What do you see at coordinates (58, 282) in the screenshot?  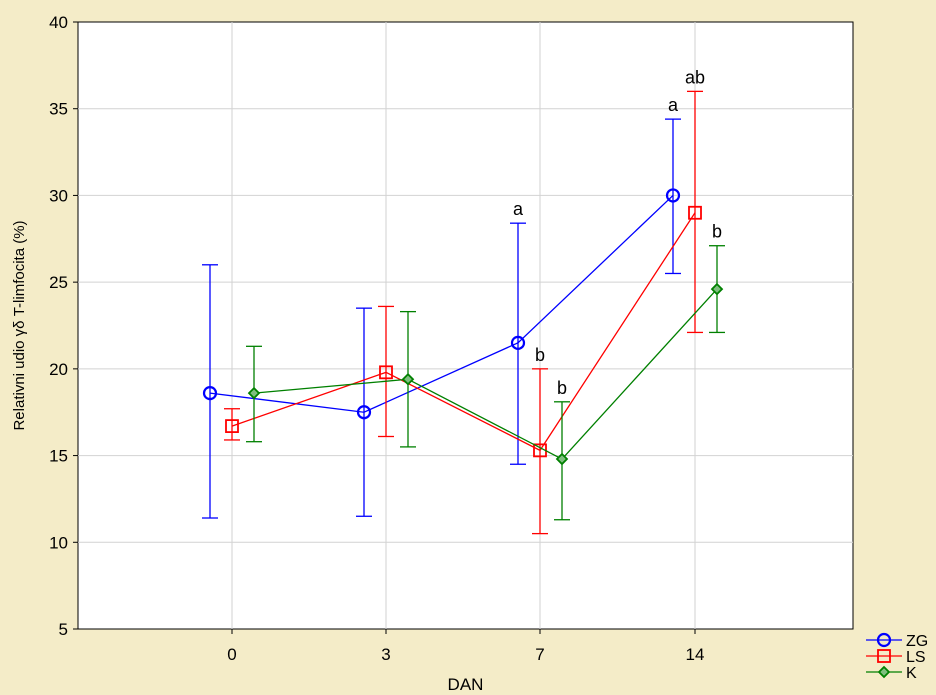 I see `y-tick-label: 25` at bounding box center [58, 282].